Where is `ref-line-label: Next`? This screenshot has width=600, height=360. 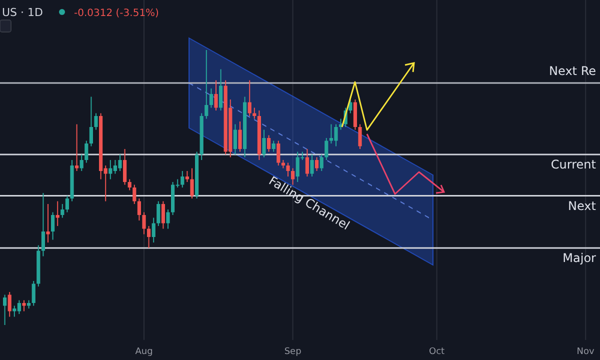
ref-line-label: Next is located at coordinates (582, 205).